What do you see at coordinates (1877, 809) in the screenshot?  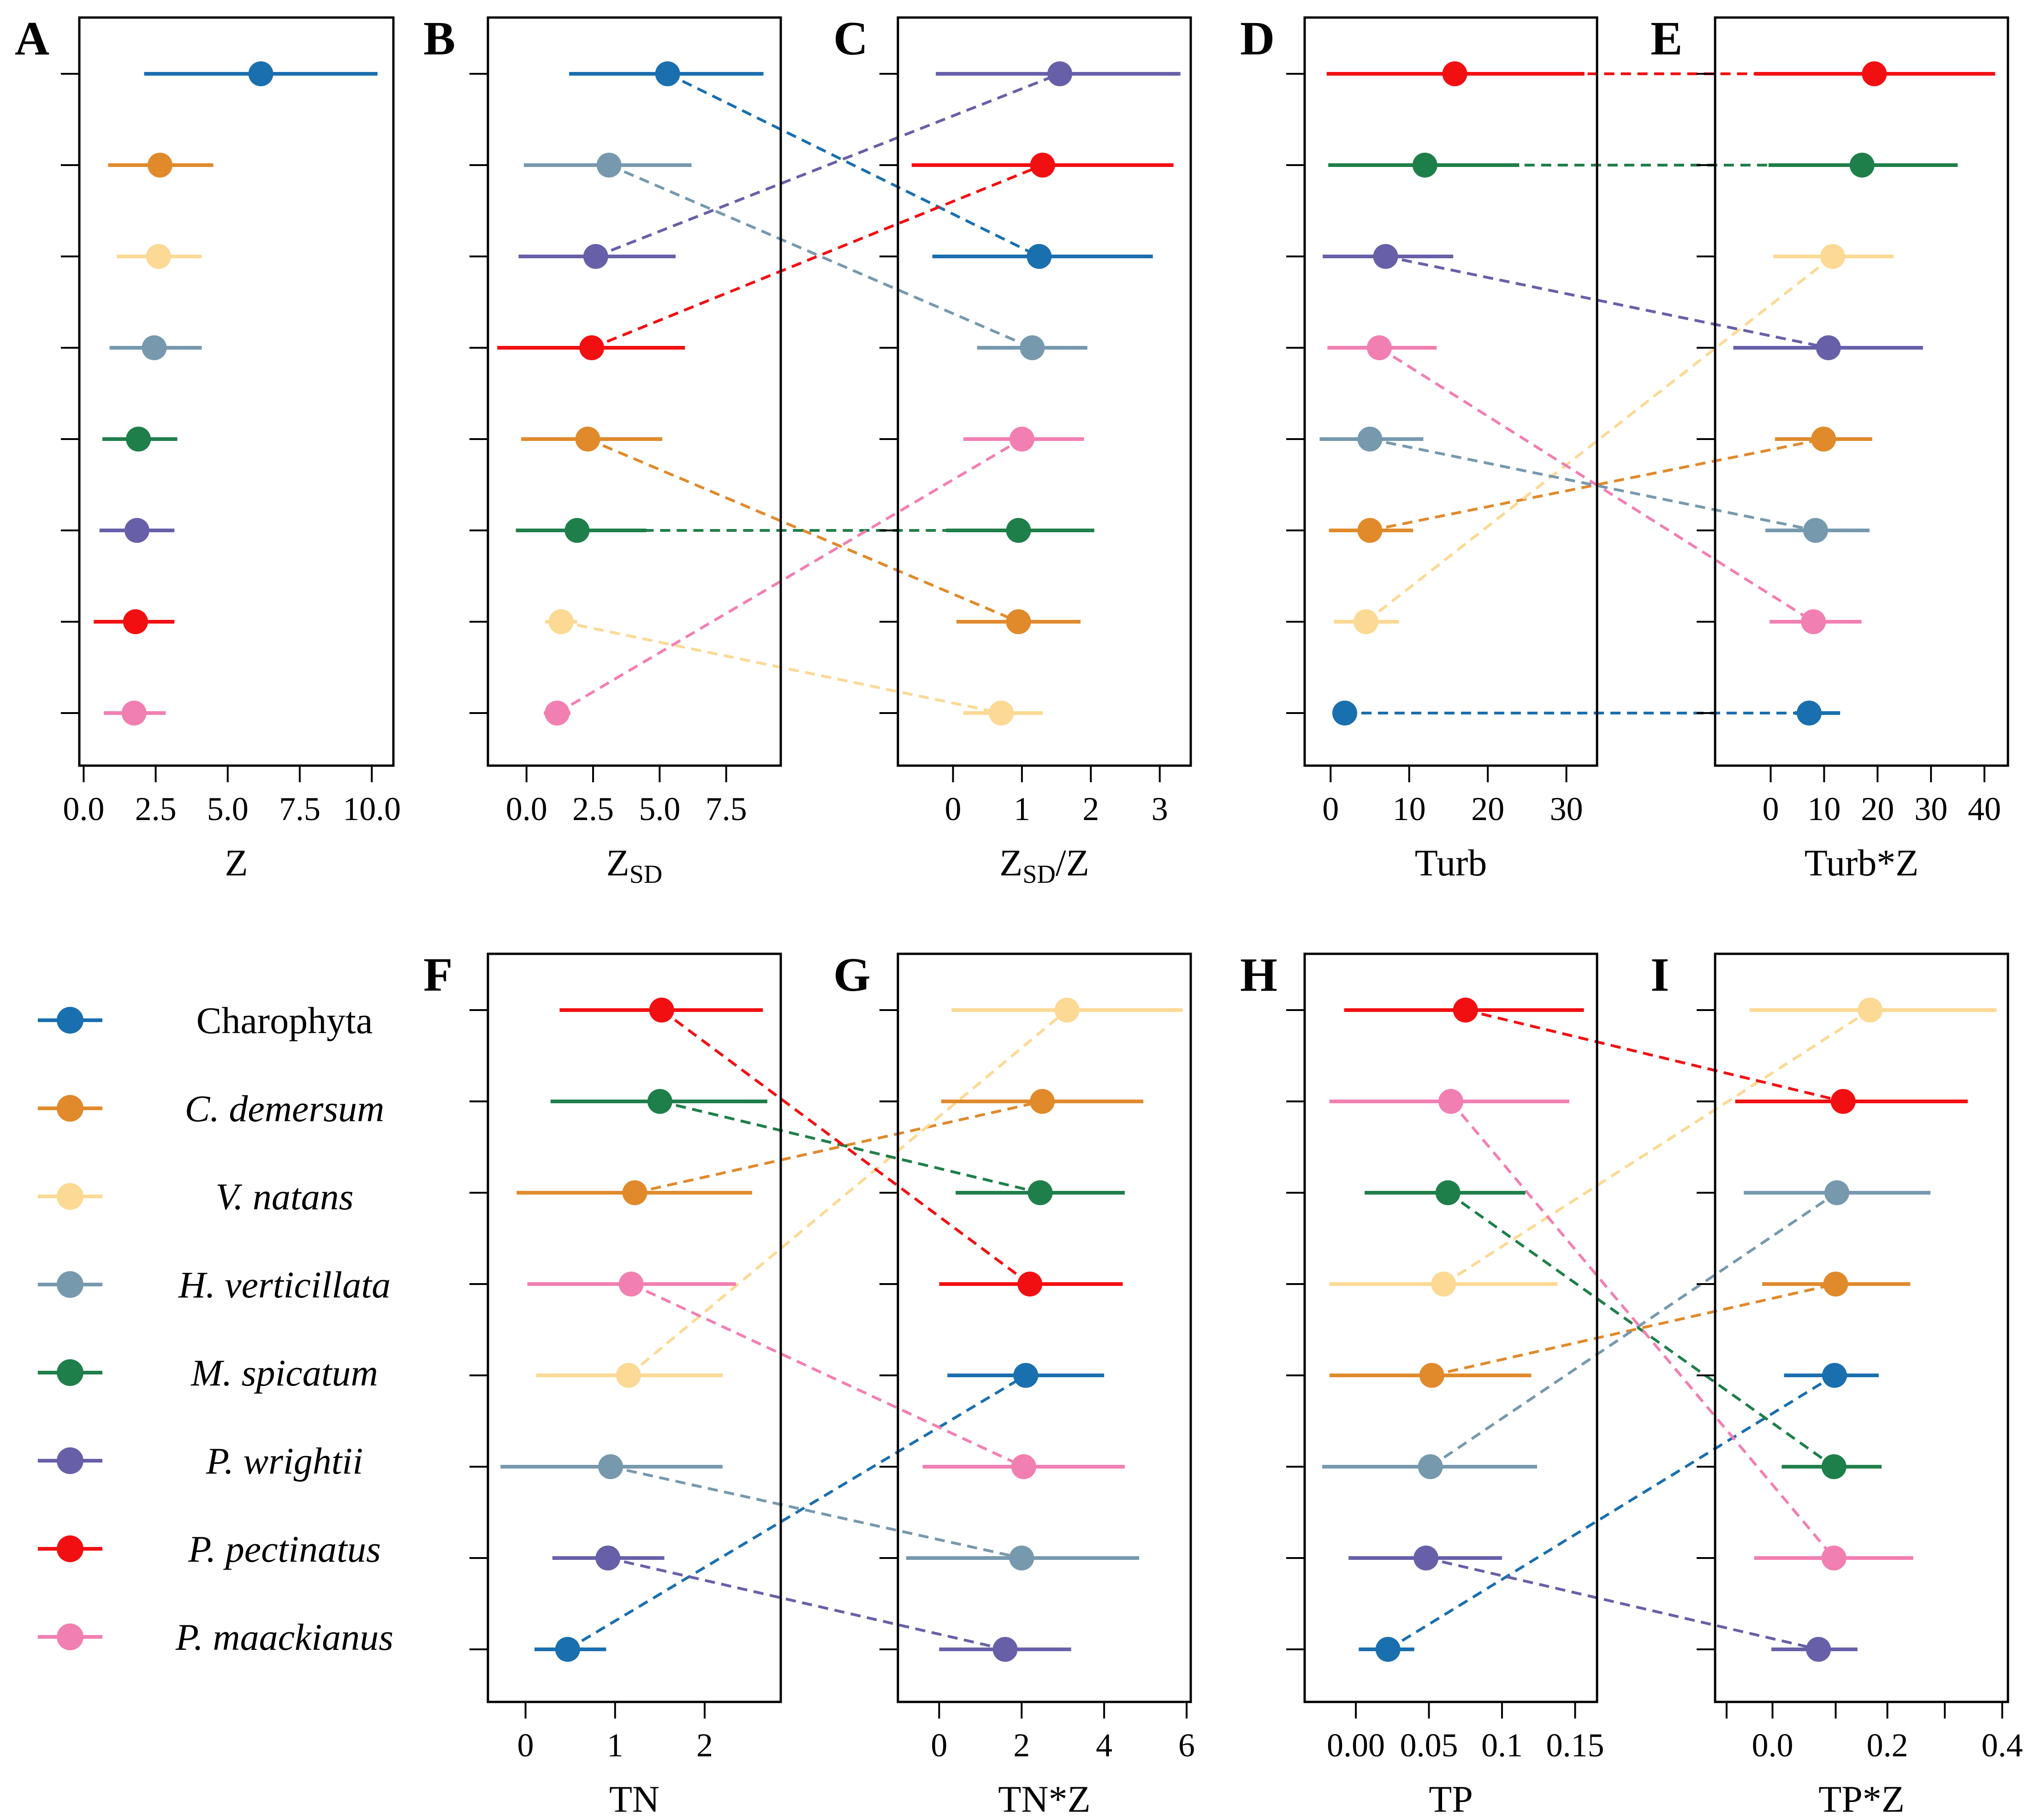 I see `x-tick-label: 20` at bounding box center [1877, 809].